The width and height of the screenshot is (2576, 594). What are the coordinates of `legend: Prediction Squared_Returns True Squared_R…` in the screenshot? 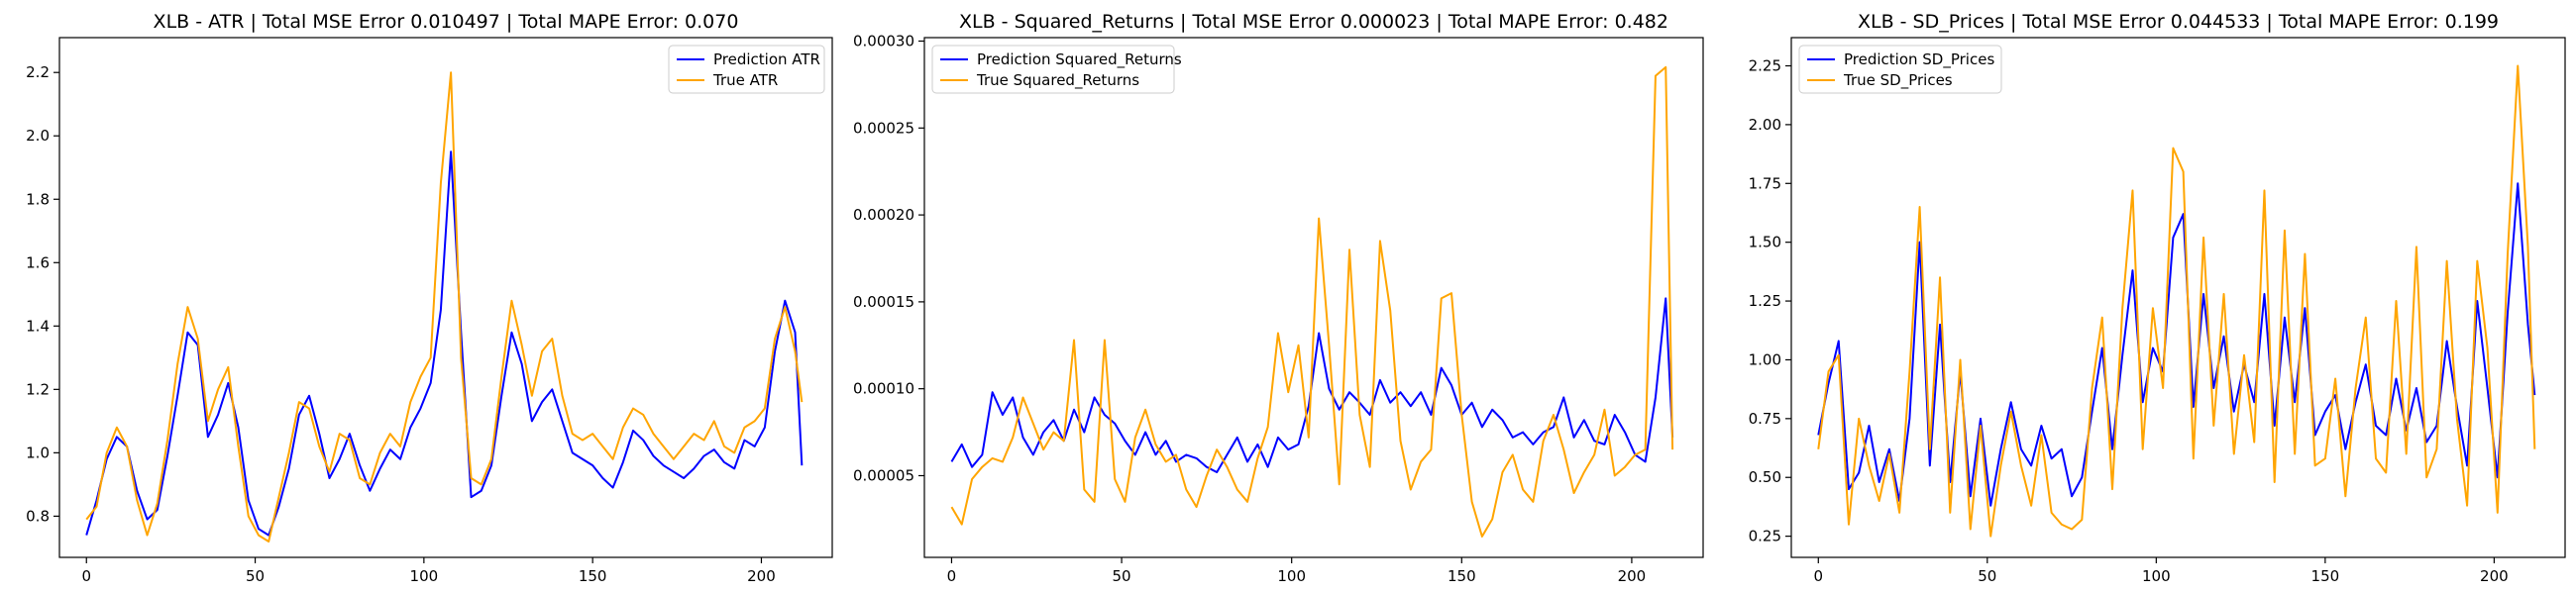 It's located at (1056, 69).